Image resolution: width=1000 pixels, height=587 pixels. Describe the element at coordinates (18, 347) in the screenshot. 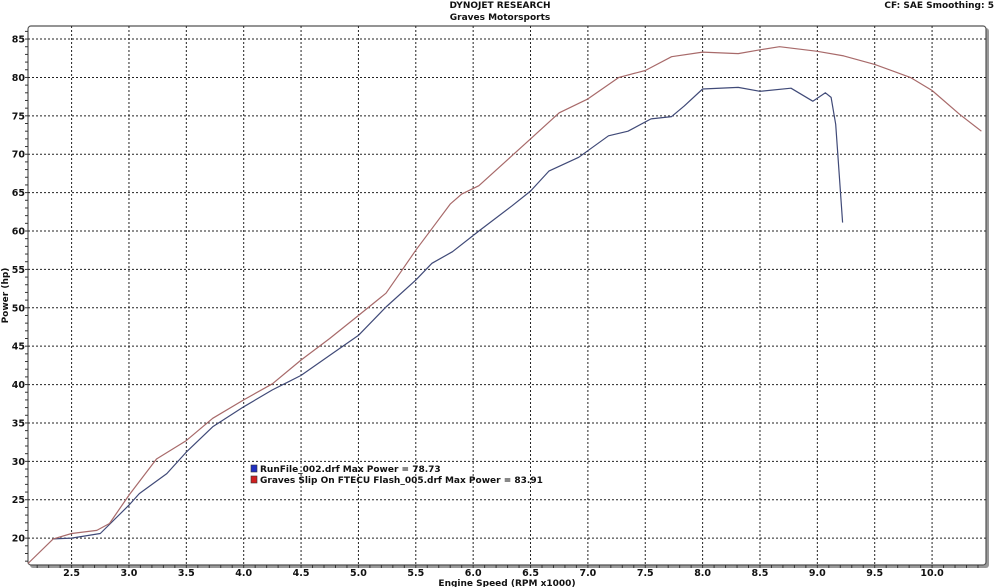

I see `y-tick-label: 45` at that location.